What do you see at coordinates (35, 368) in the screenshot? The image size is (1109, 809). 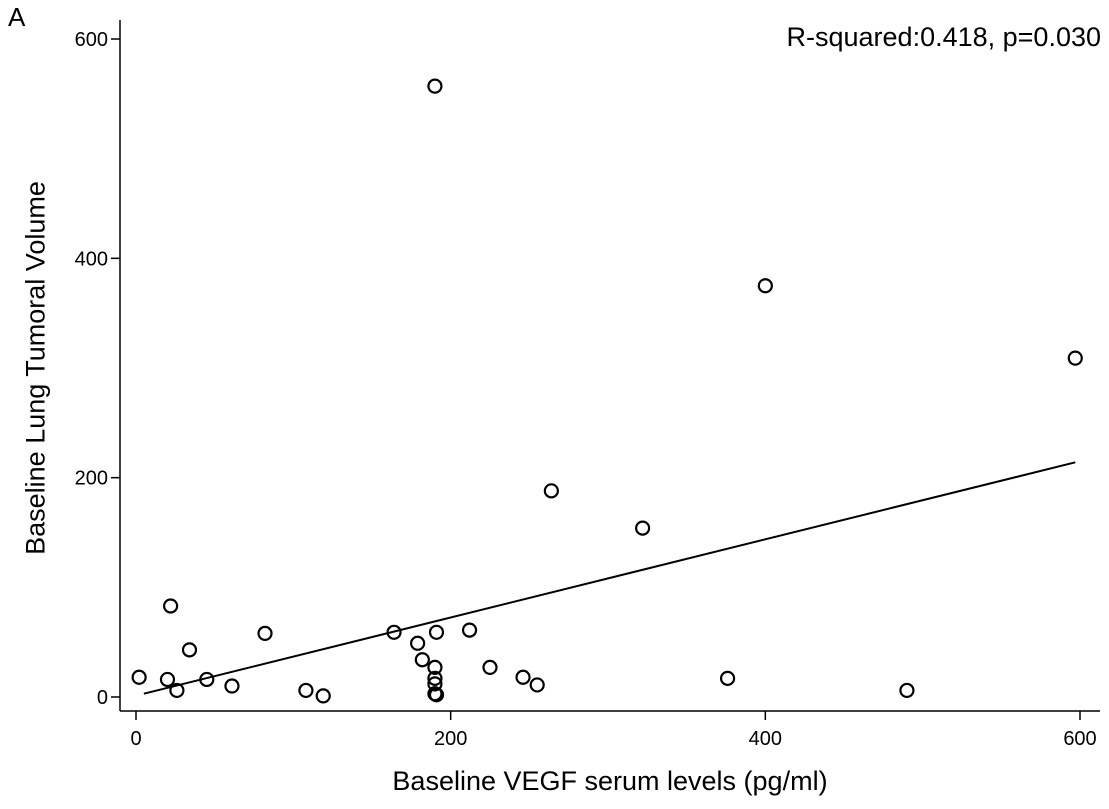 I see `y-axis-label: Baseline Lung Tumoral Volume` at bounding box center [35, 368].